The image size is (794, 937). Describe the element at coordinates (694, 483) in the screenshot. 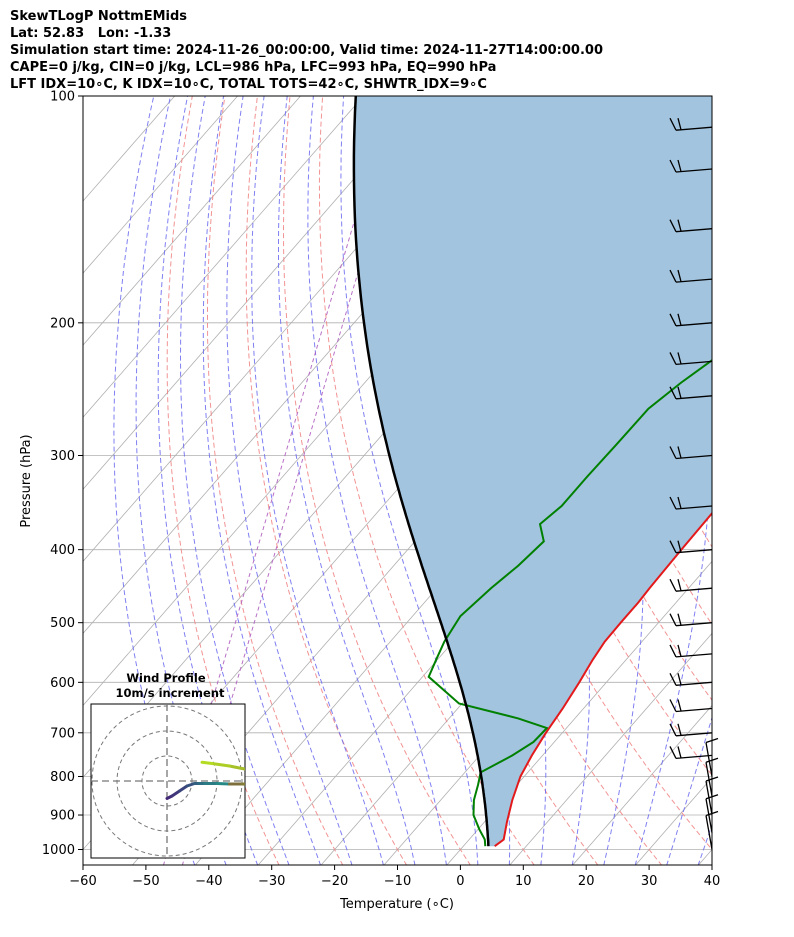

I see `wind-barbs` at that location.